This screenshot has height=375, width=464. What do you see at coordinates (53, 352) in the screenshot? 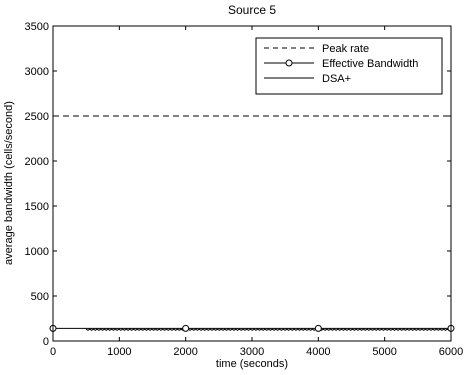
I see `x-tick-label: 0` at bounding box center [53, 352].